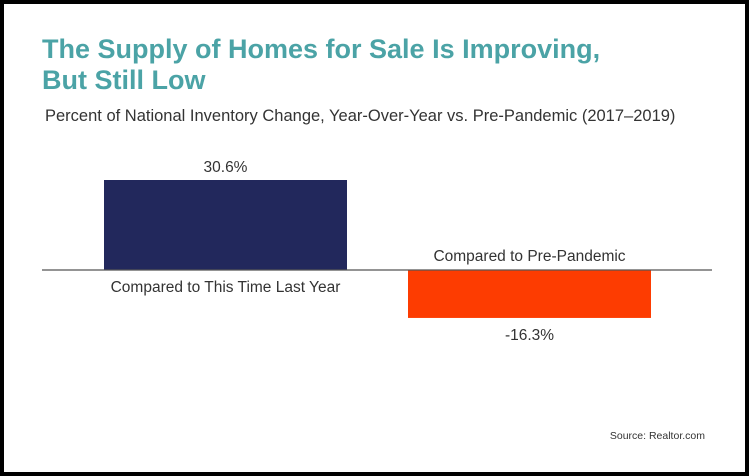 This screenshot has width=749, height=476. I want to click on data-label-1: 30.6%, so click(226, 167).